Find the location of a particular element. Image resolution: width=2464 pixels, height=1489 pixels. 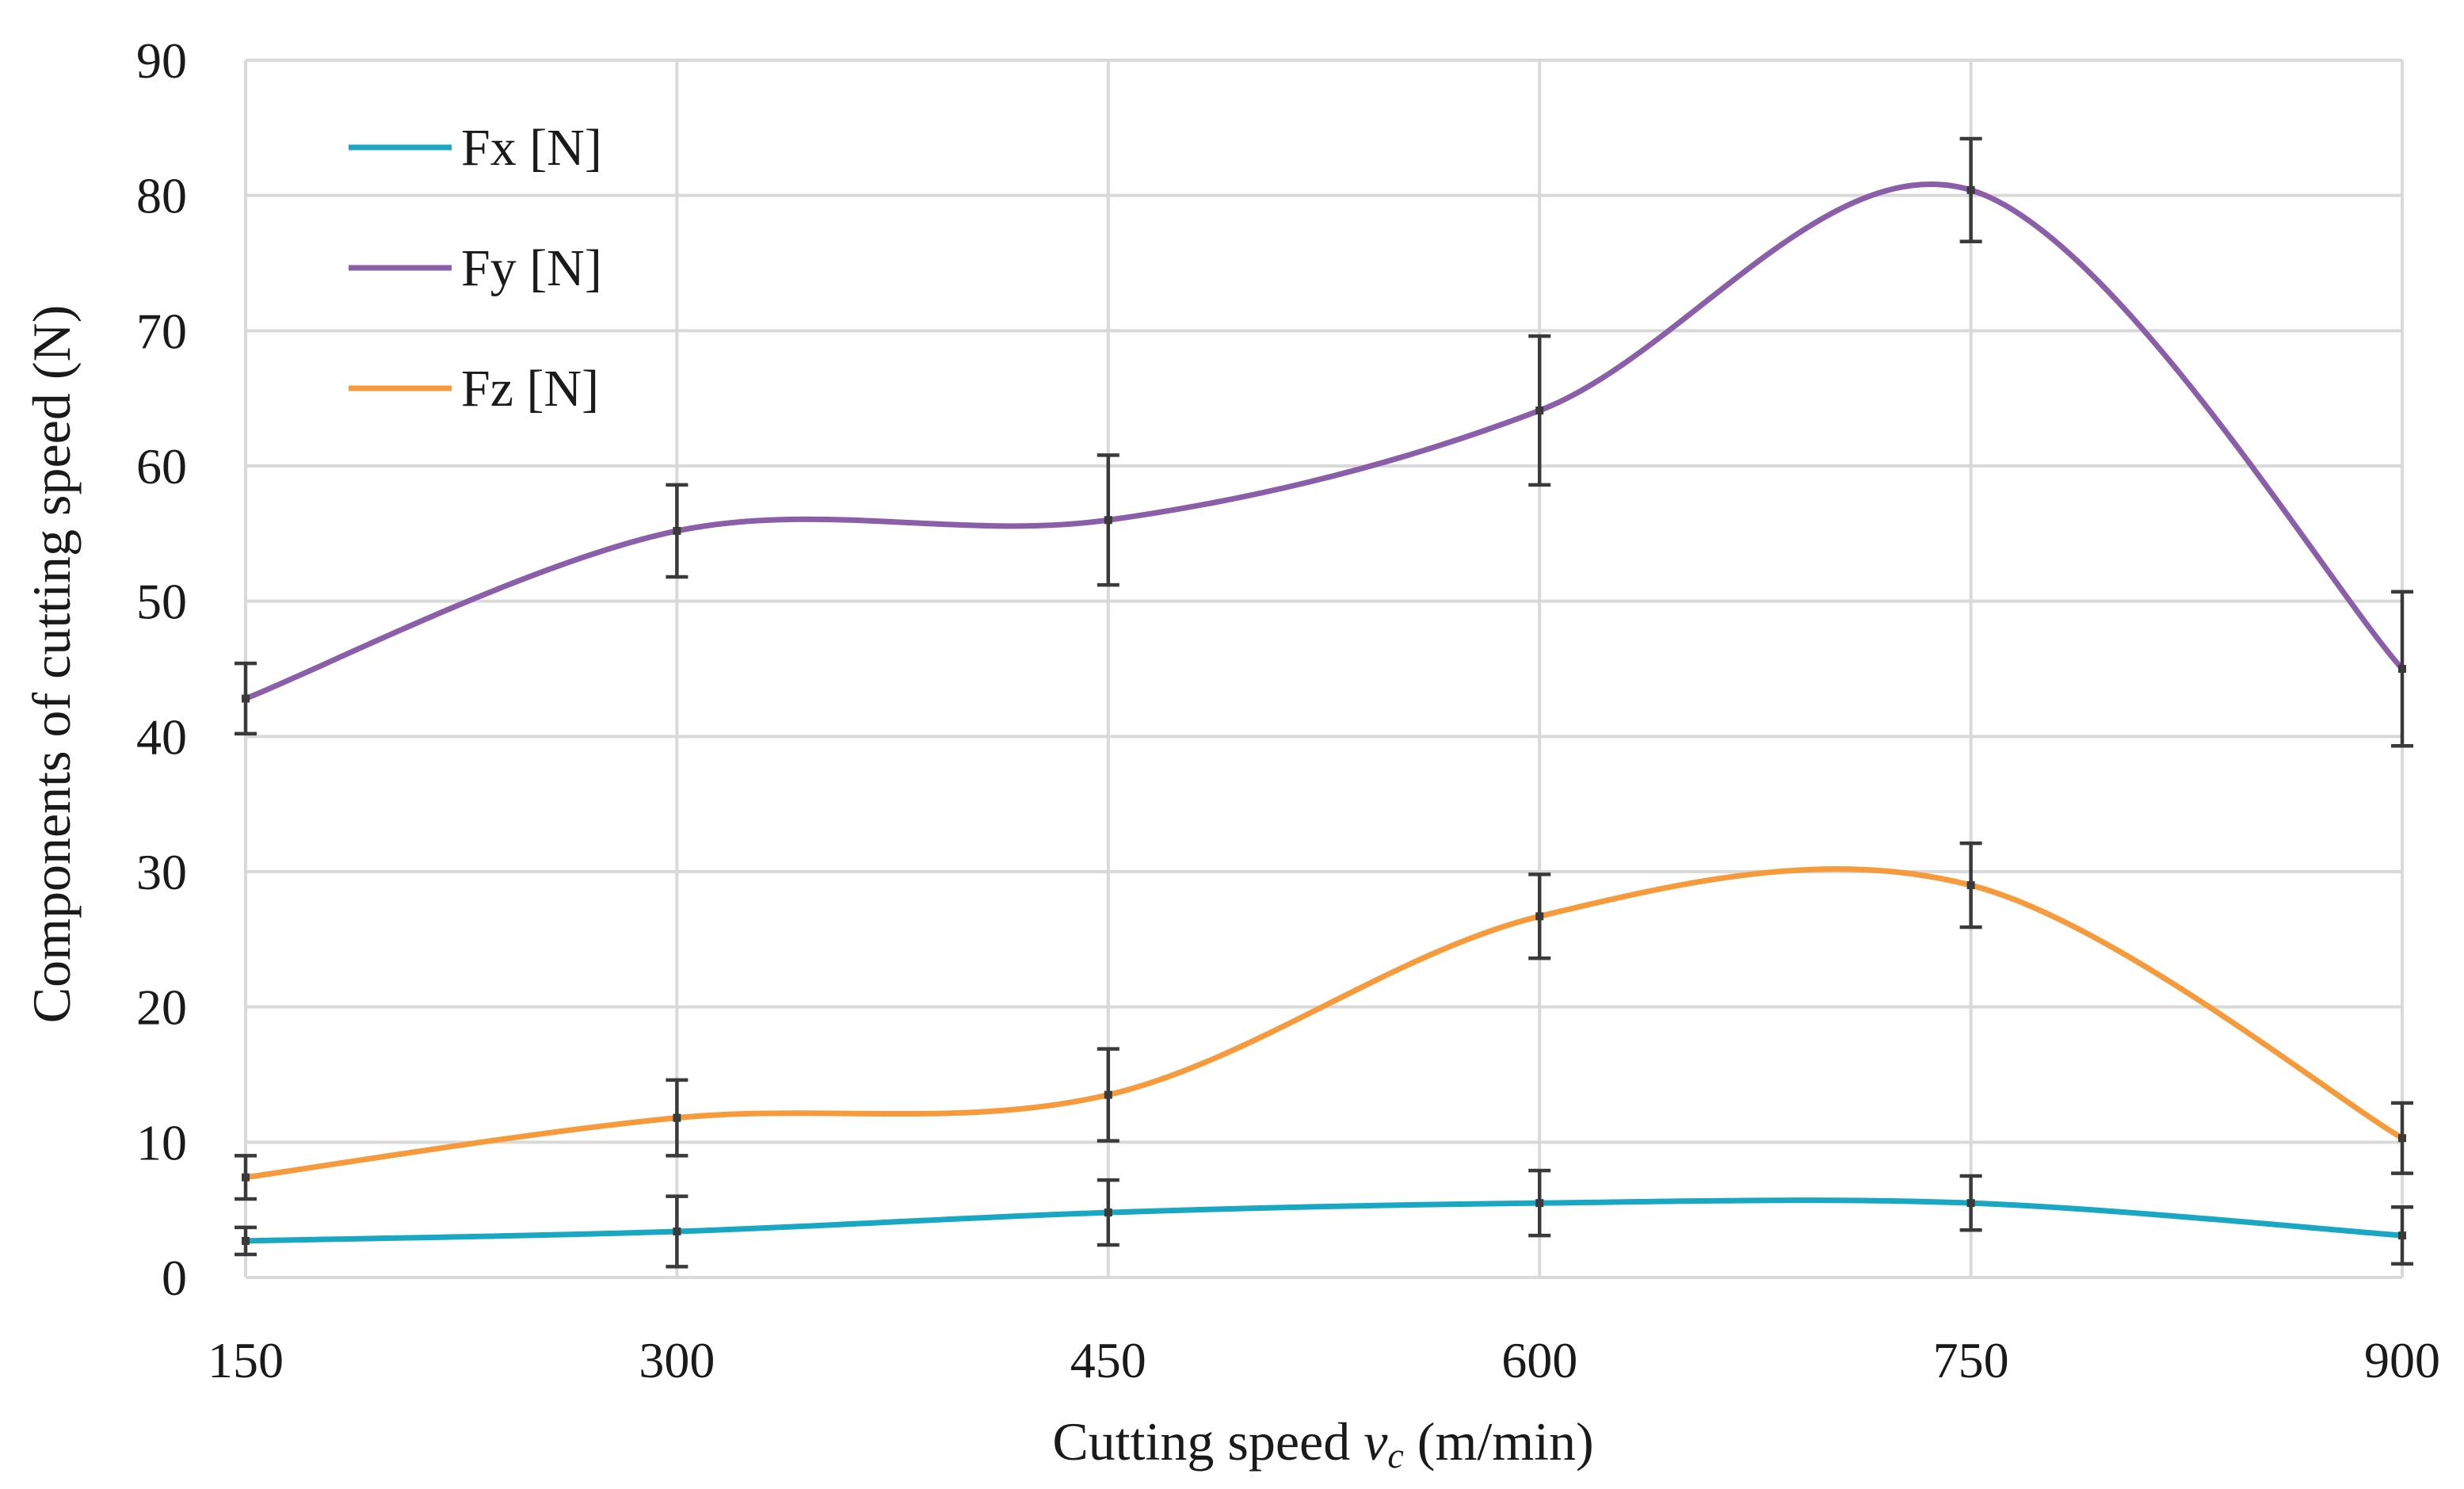

x-tick-label: 300 is located at coordinates (677, 1360).